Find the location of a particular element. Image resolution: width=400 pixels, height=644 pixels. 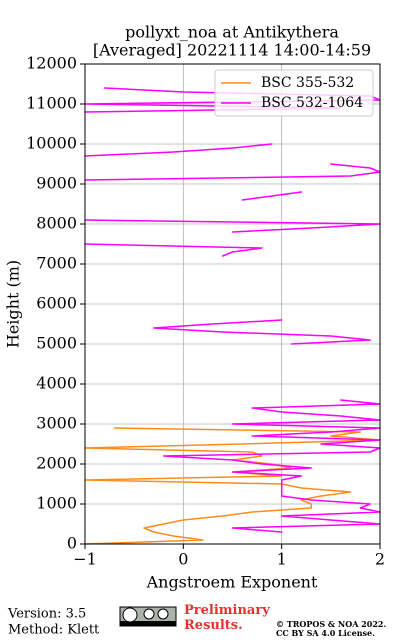

y-tick-label: 8000 is located at coordinates (56, 223).